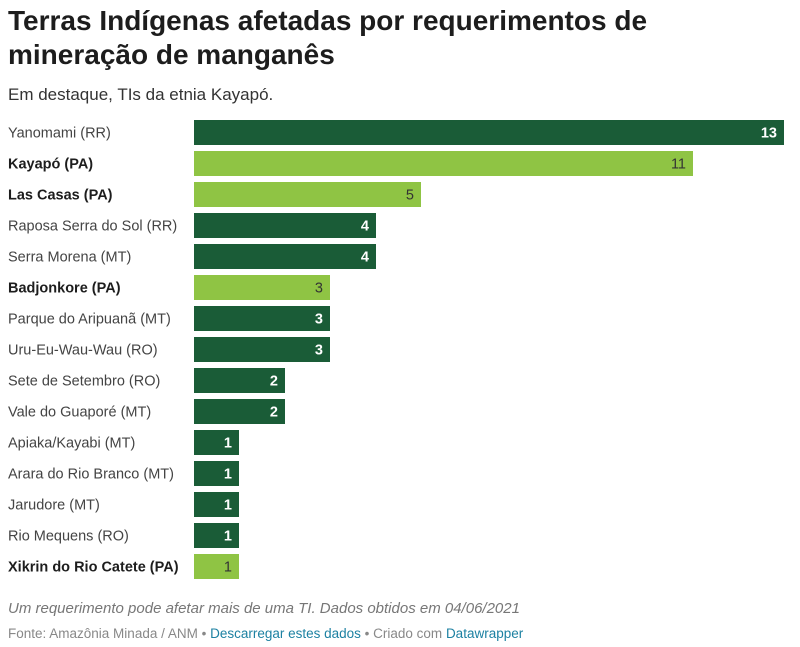  I want to click on category-label: Serra Morena (MT), so click(69, 258).